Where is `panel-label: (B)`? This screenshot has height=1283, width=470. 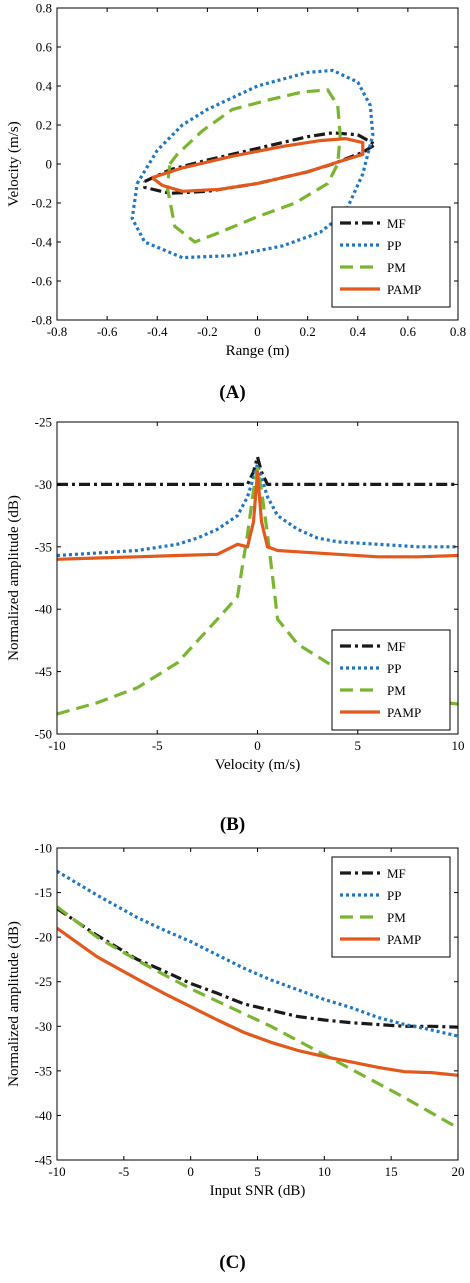
panel-label: (B) is located at coordinates (232, 824).